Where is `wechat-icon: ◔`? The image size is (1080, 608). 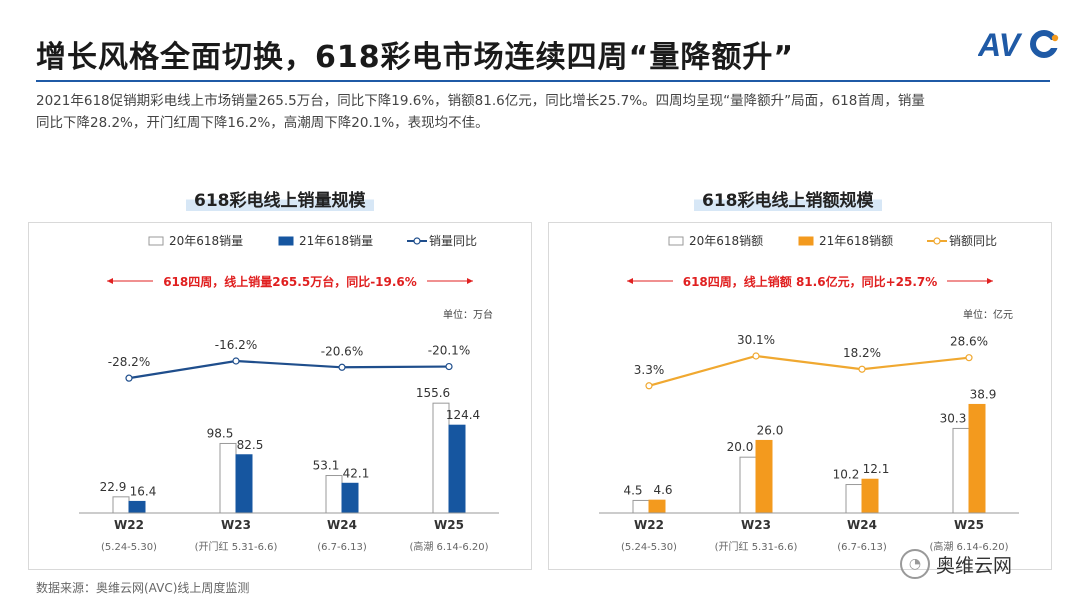 wechat-icon: ◔ is located at coordinates (915, 564).